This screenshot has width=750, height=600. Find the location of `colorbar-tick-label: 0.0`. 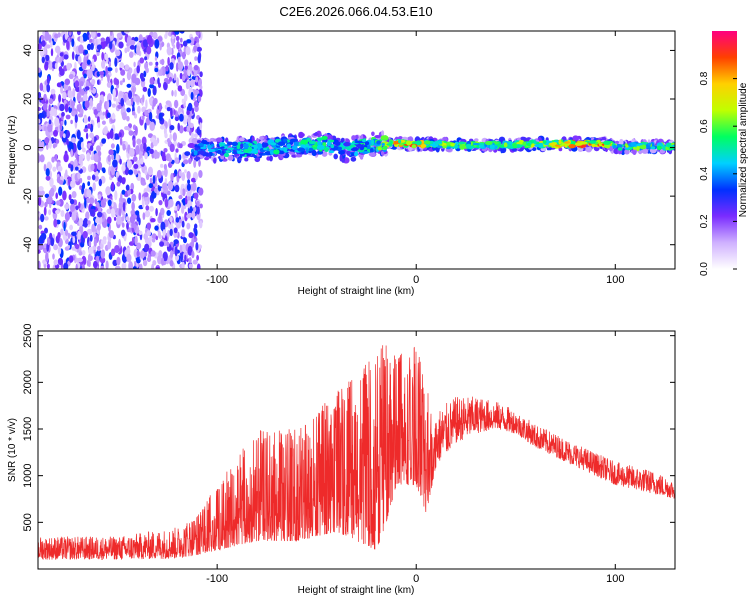

colorbar-tick-label: 0.0 is located at coordinates (704, 269).